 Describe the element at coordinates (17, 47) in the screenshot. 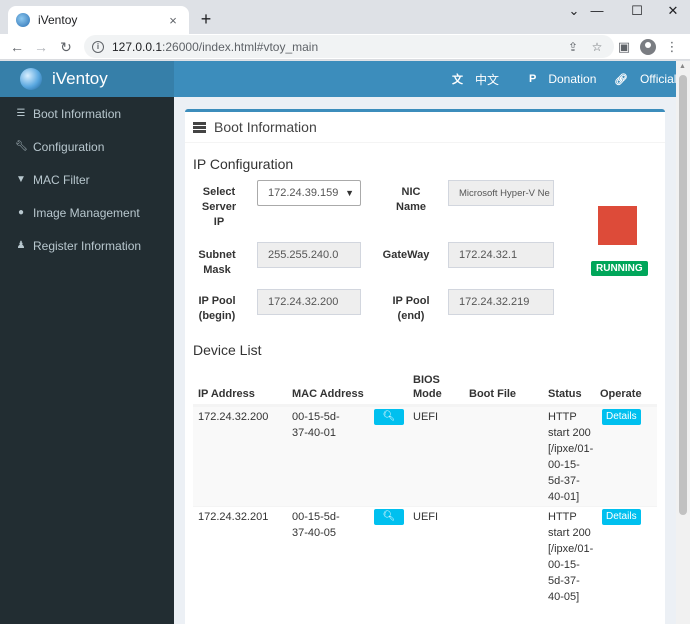

I see `back-icon: ←` at that location.